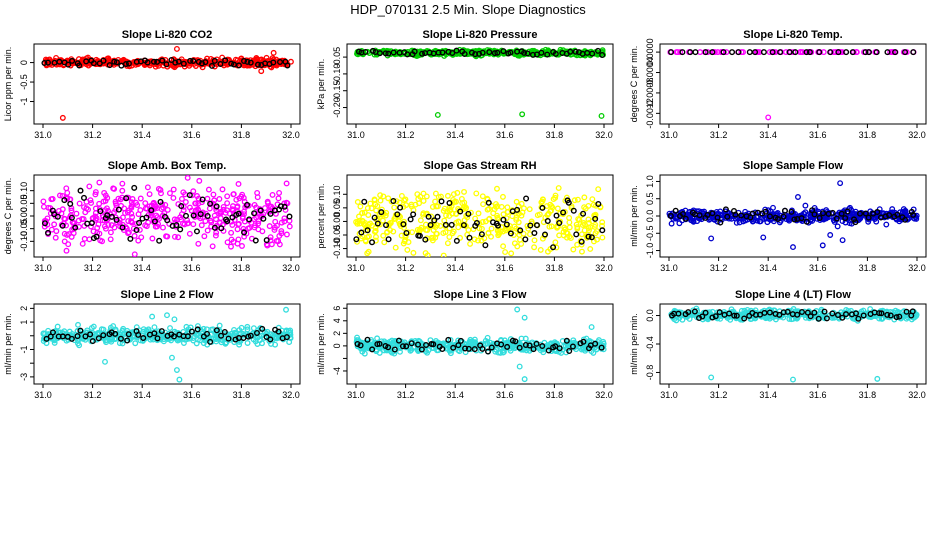 The height and width of the screenshot is (540, 936). Describe the element at coordinates (24, 308) in the screenshot. I see `y-tick-label: 2` at that location.